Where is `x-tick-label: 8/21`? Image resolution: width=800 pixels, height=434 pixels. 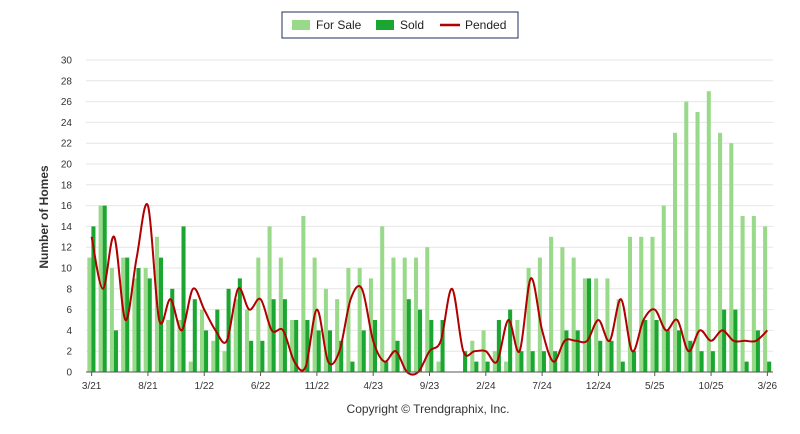 x-tick-label: 8/21 is located at coordinates (148, 386).